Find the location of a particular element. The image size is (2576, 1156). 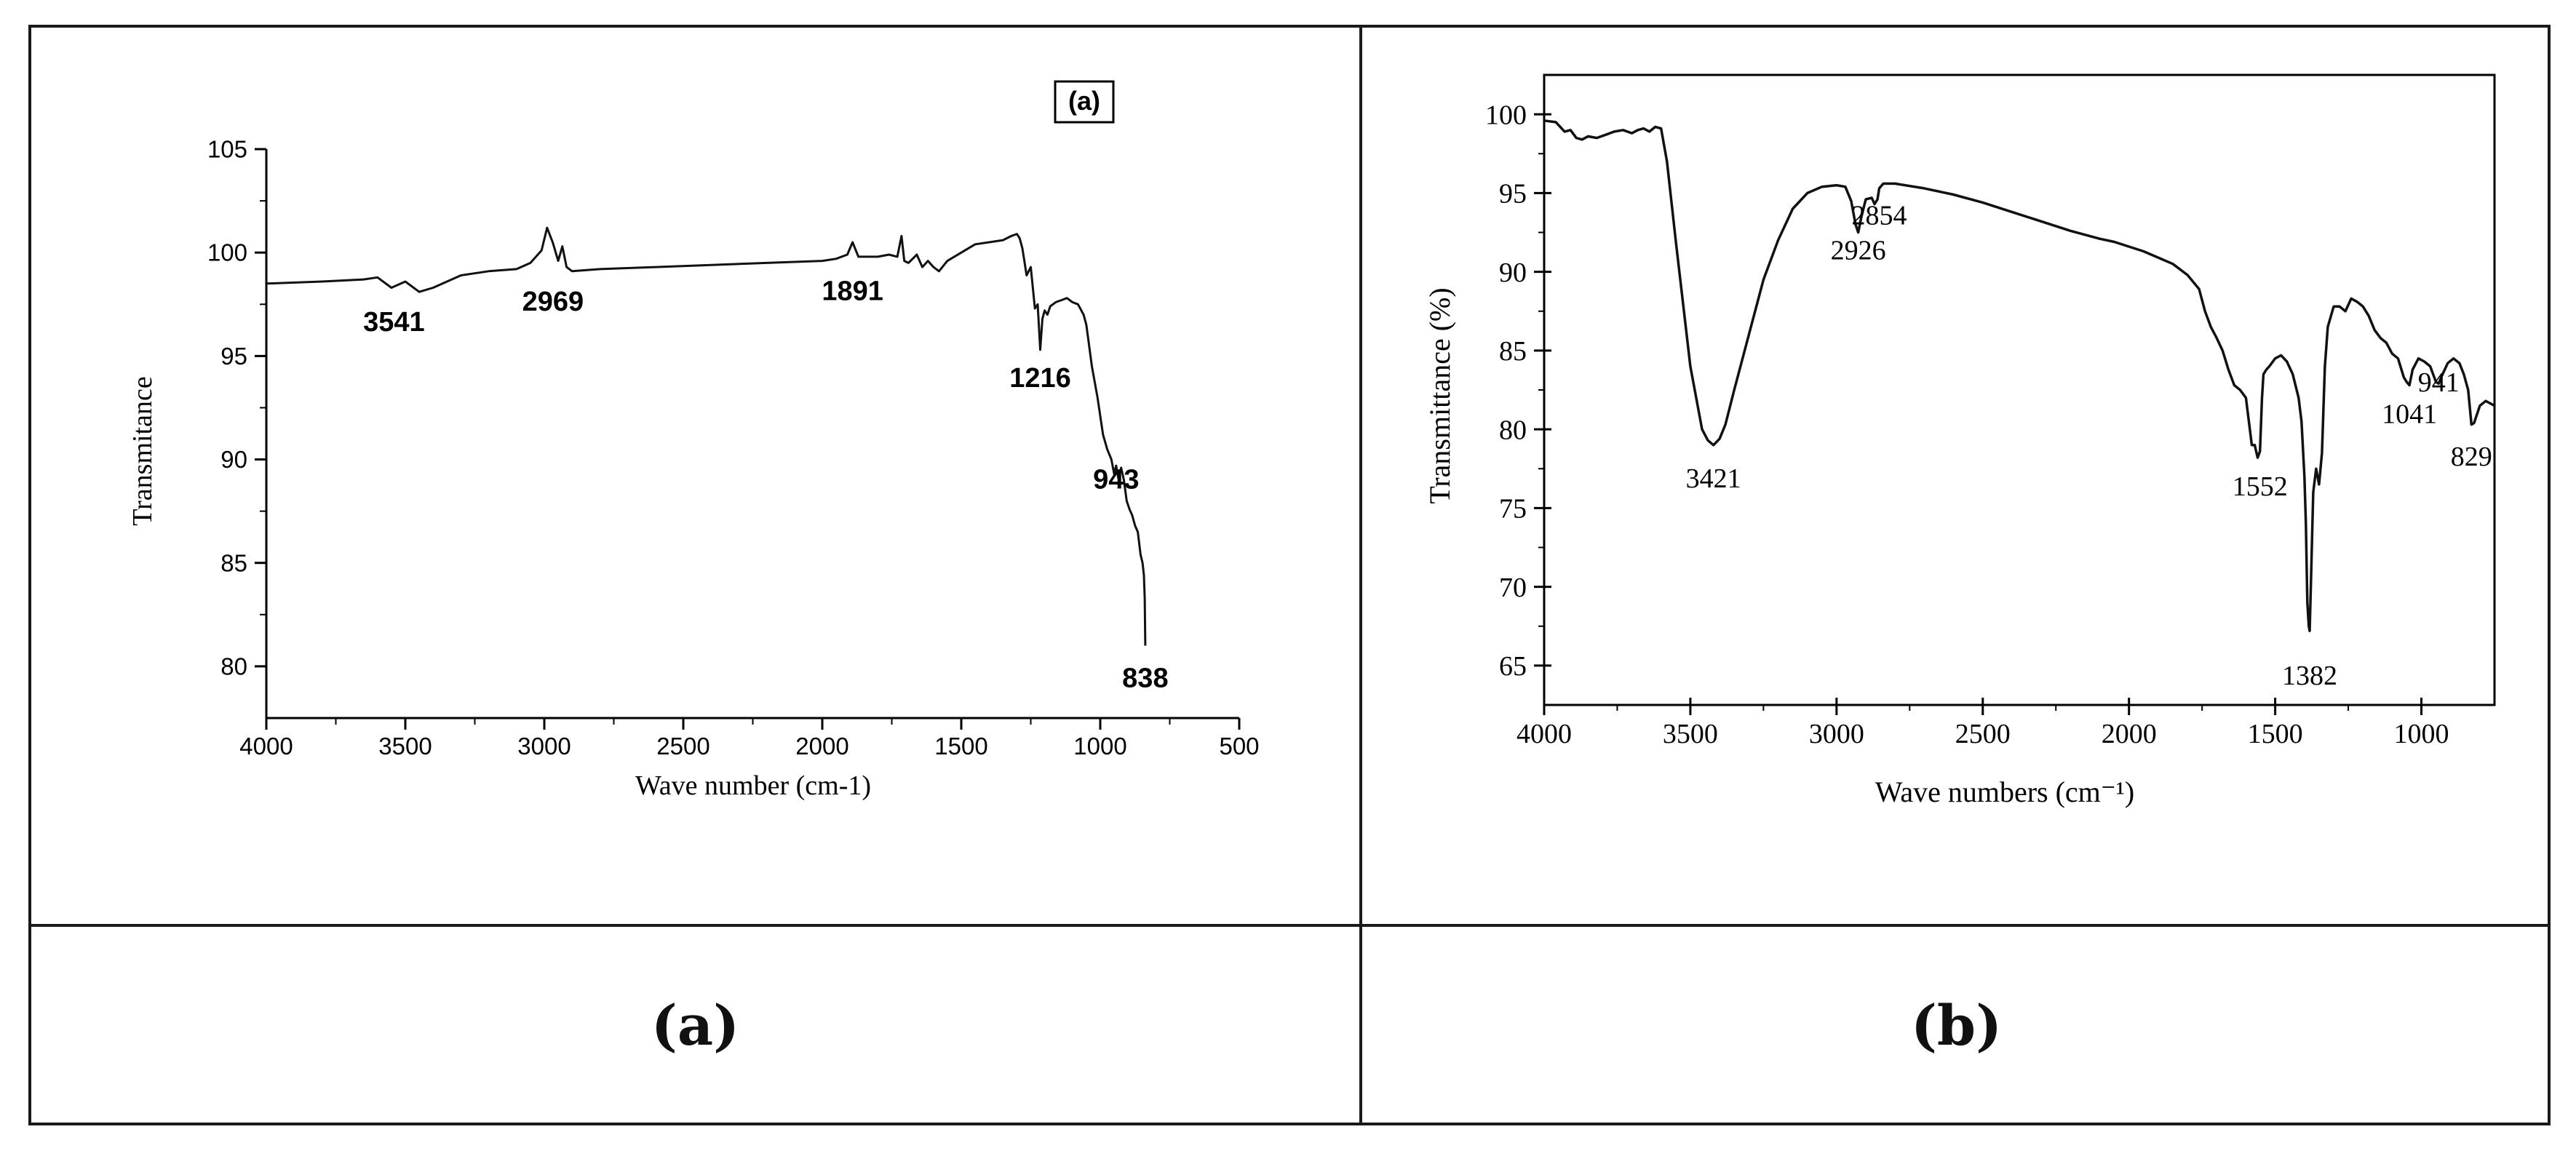

panel-label-box is located at coordinates (1084, 102).